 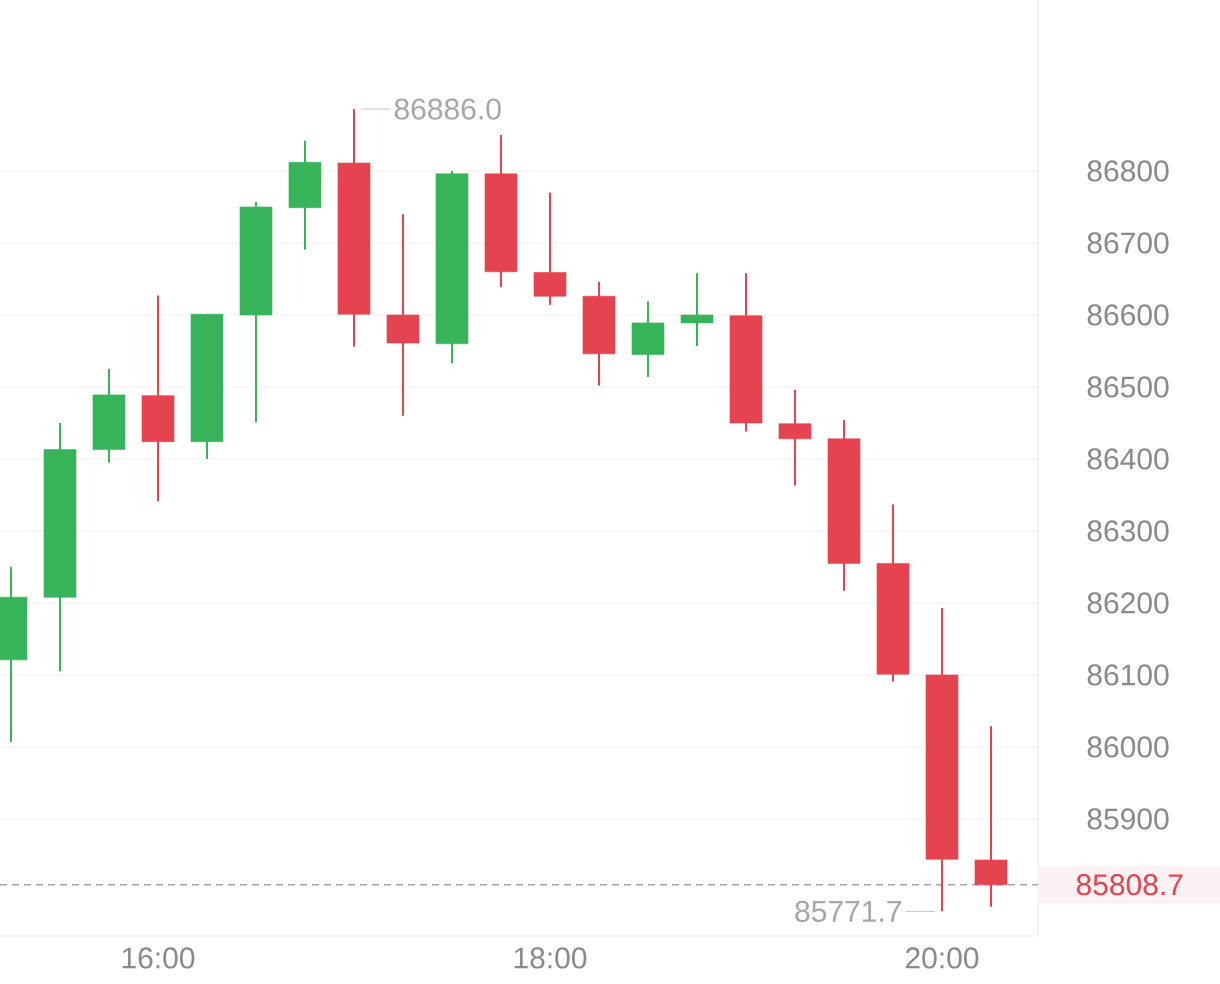 I want to click on y-tick-label: 86100, so click(x=1128, y=675).